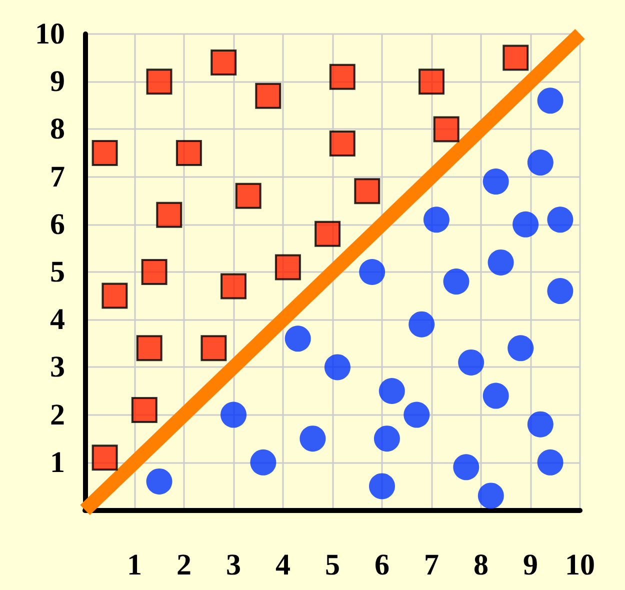 Image resolution: width=625 pixels, height=590 pixels. Describe the element at coordinates (481, 565) in the screenshot. I see `x-tick-label: 8` at that location.